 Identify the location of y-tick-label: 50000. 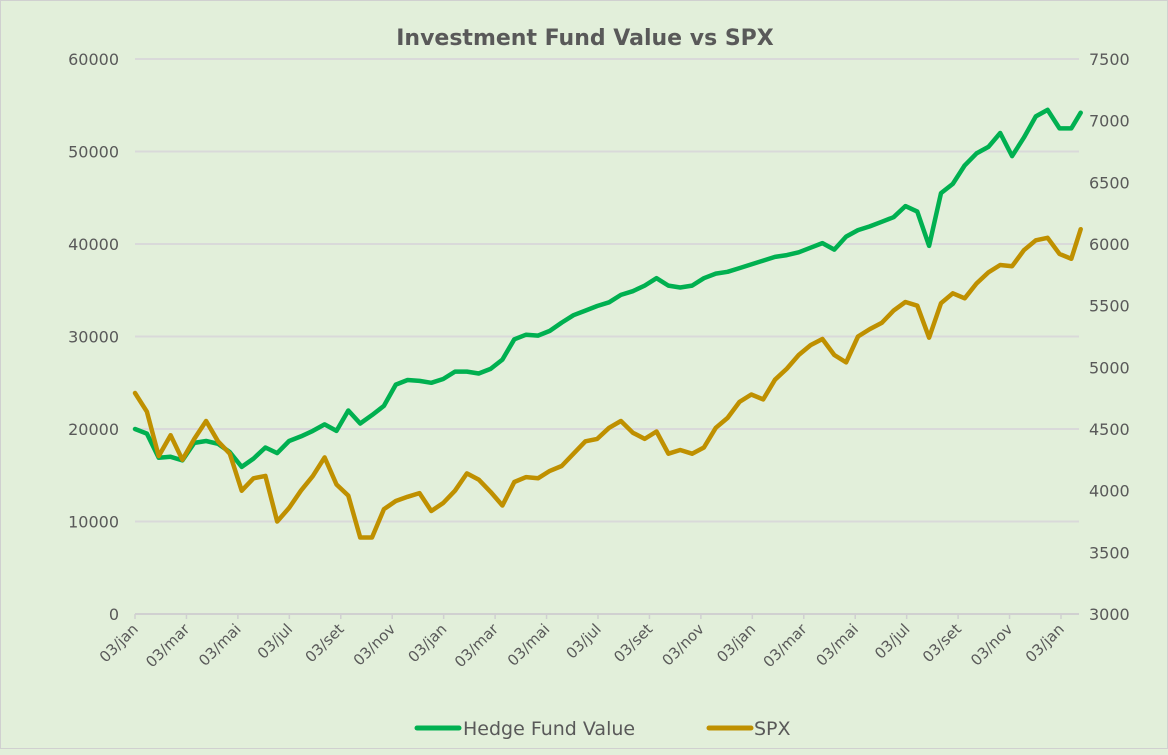
(93, 152).